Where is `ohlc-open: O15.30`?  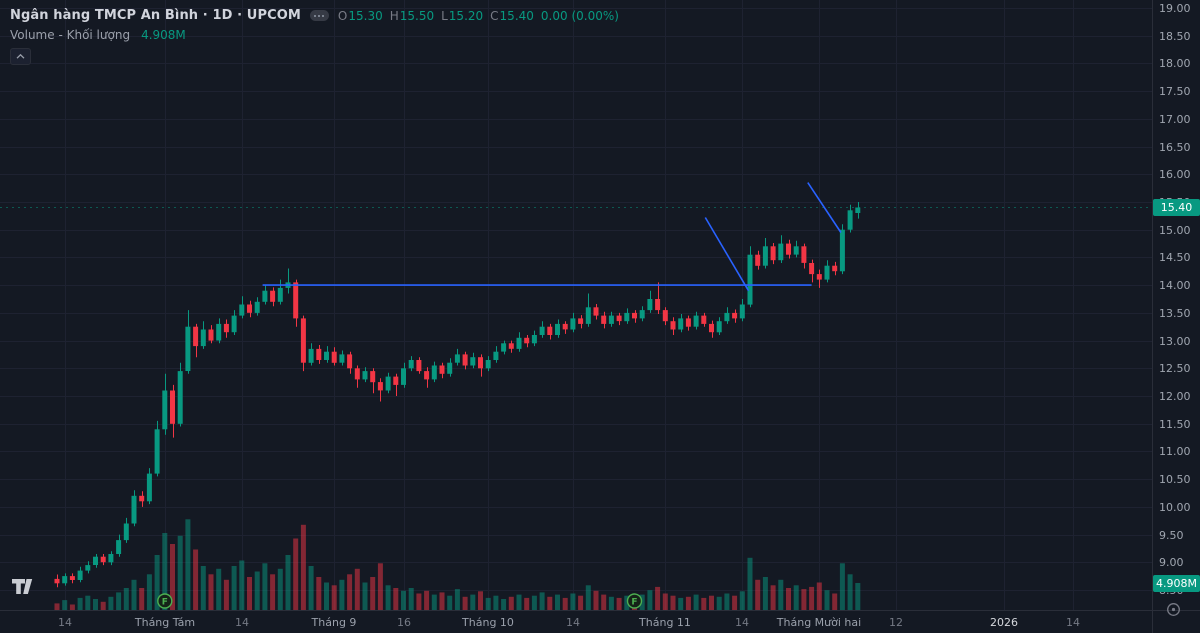
ohlc-open: O15.30 is located at coordinates (360, 15).